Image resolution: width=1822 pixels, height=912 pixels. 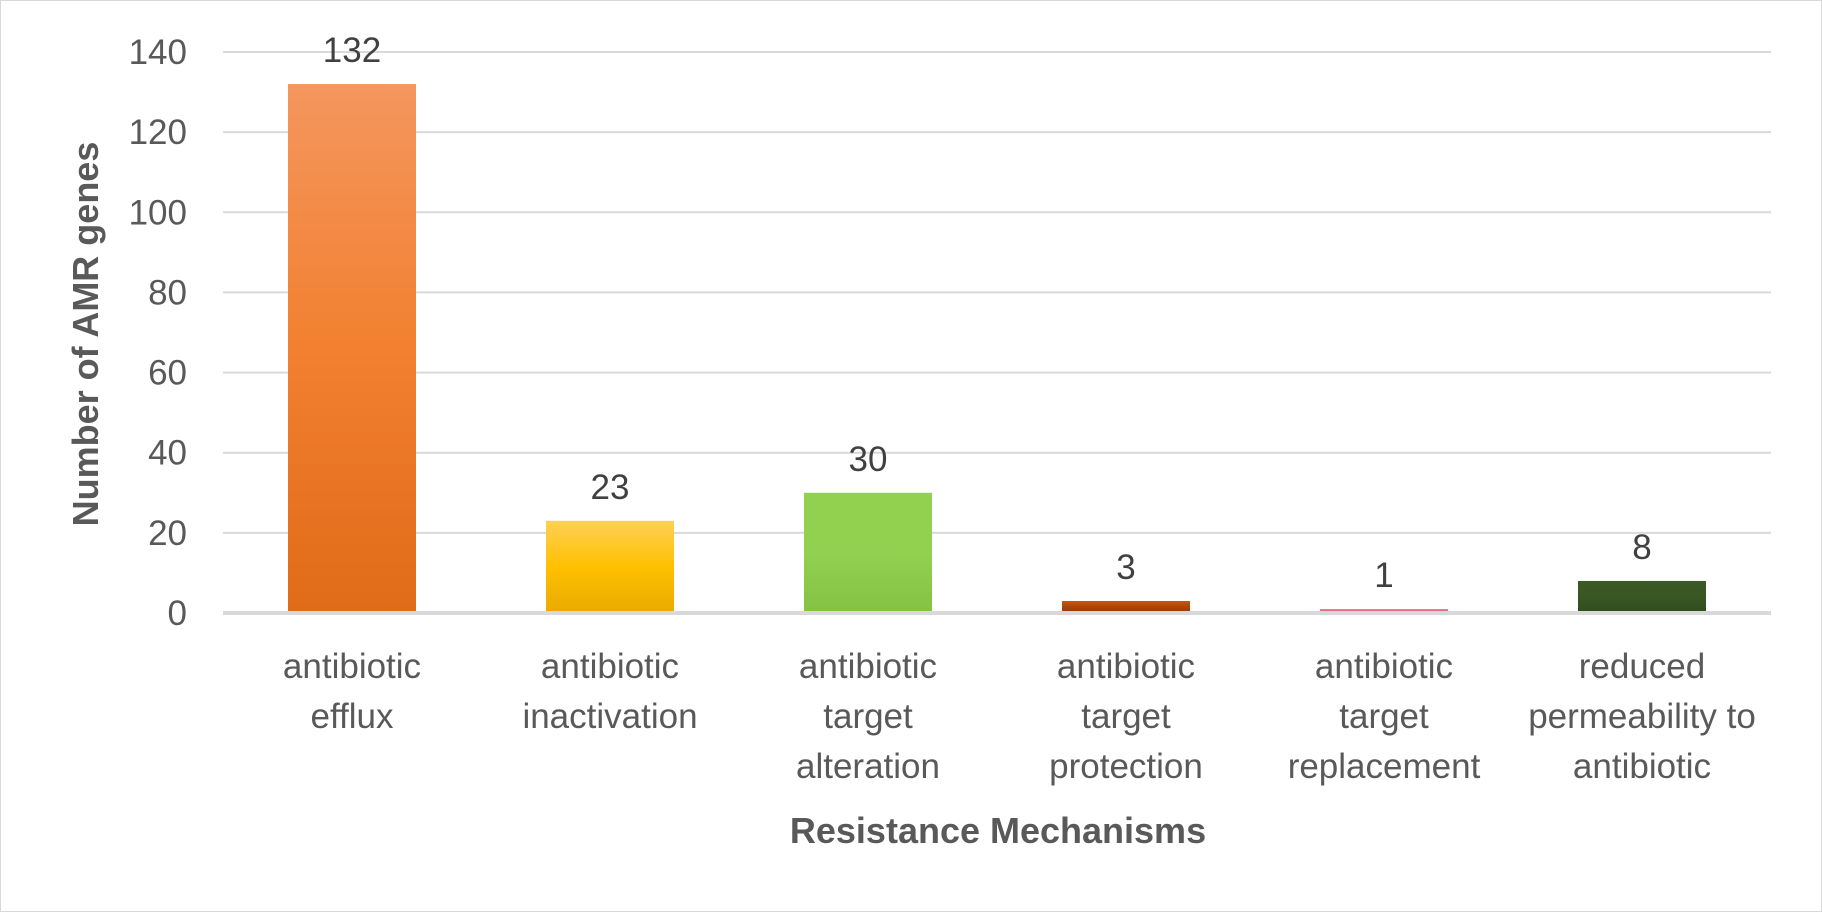 What do you see at coordinates (177, 613) in the screenshot?
I see `y-tick-label: 0` at bounding box center [177, 613].